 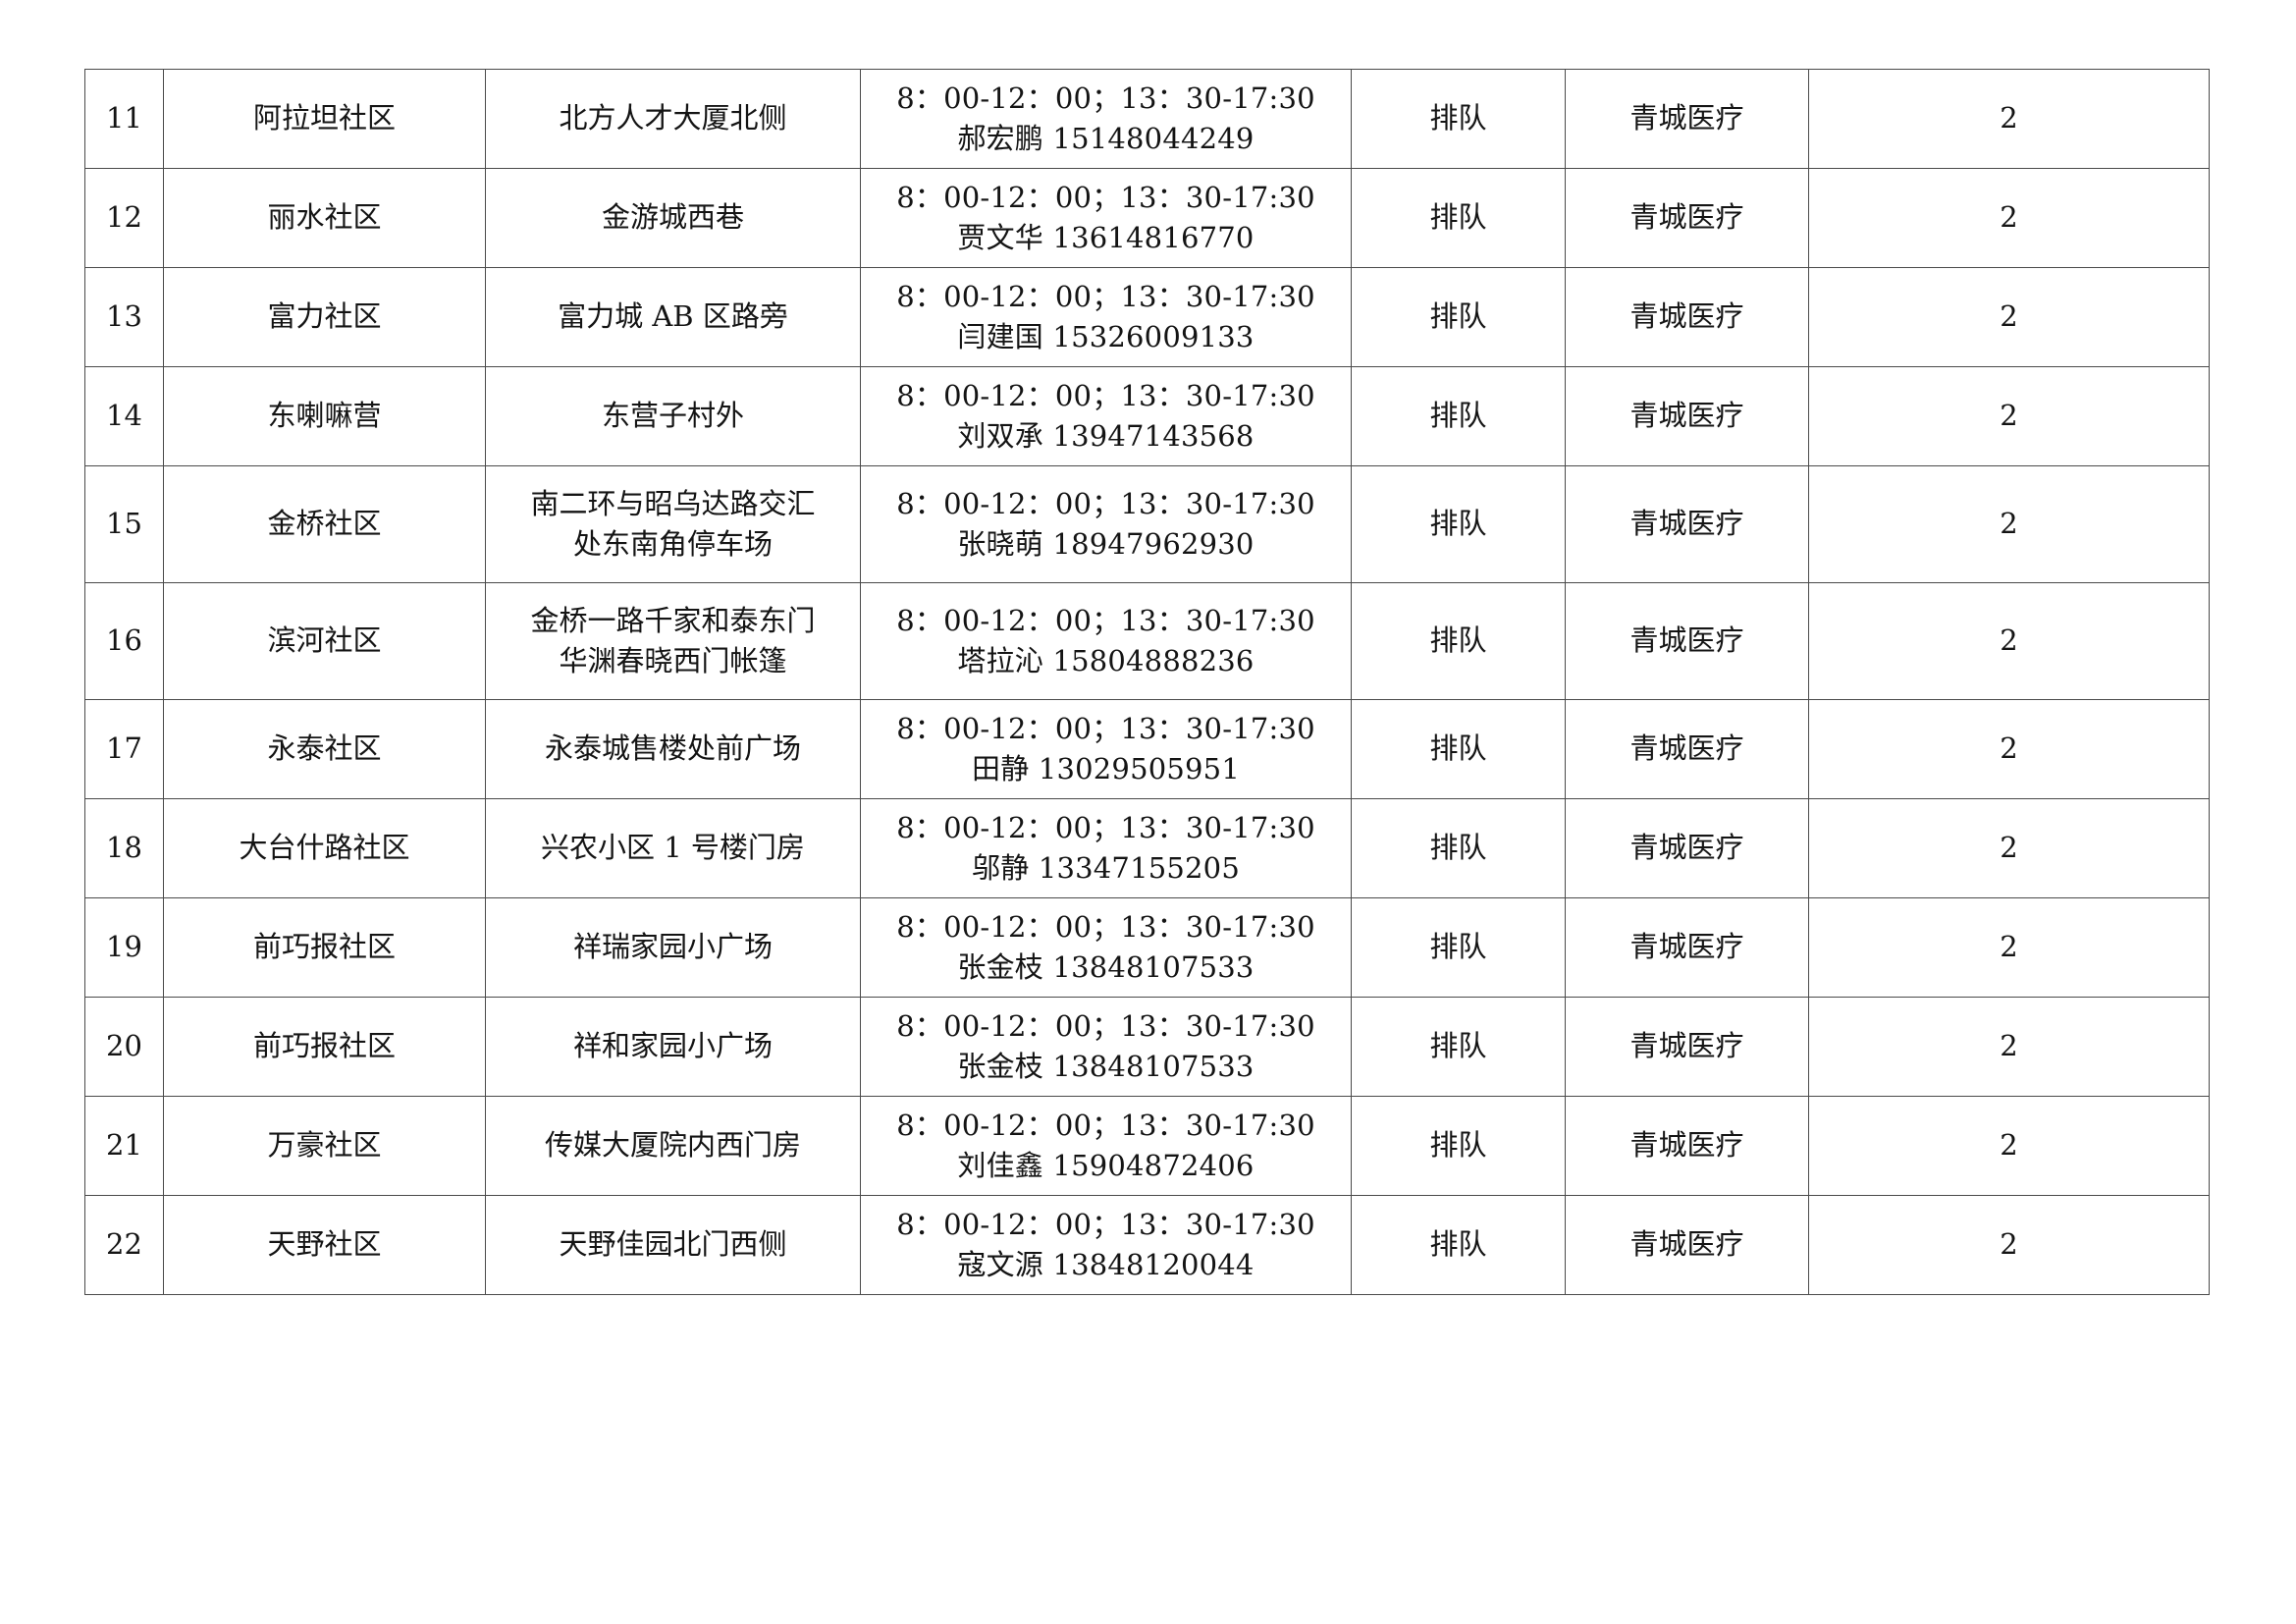 What do you see at coordinates (673, 749) in the screenshot?
I see `cell-address: 永泰城售楼处前广场` at bounding box center [673, 749].